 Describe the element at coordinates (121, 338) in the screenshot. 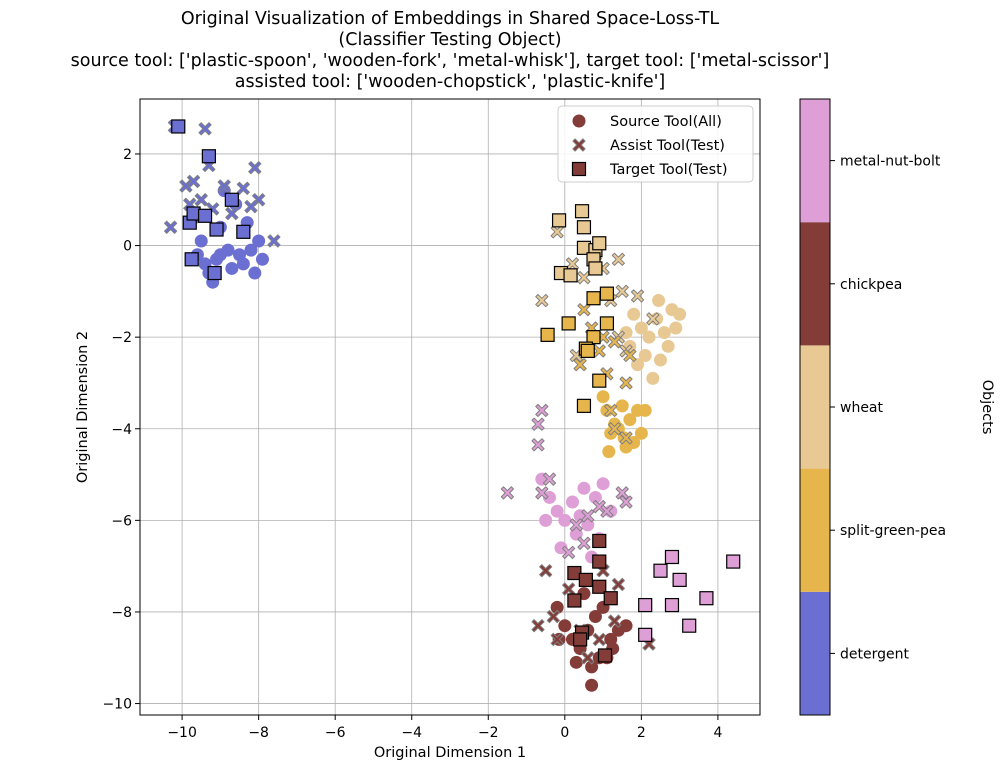

I see `y-tick-label: −2` at that location.